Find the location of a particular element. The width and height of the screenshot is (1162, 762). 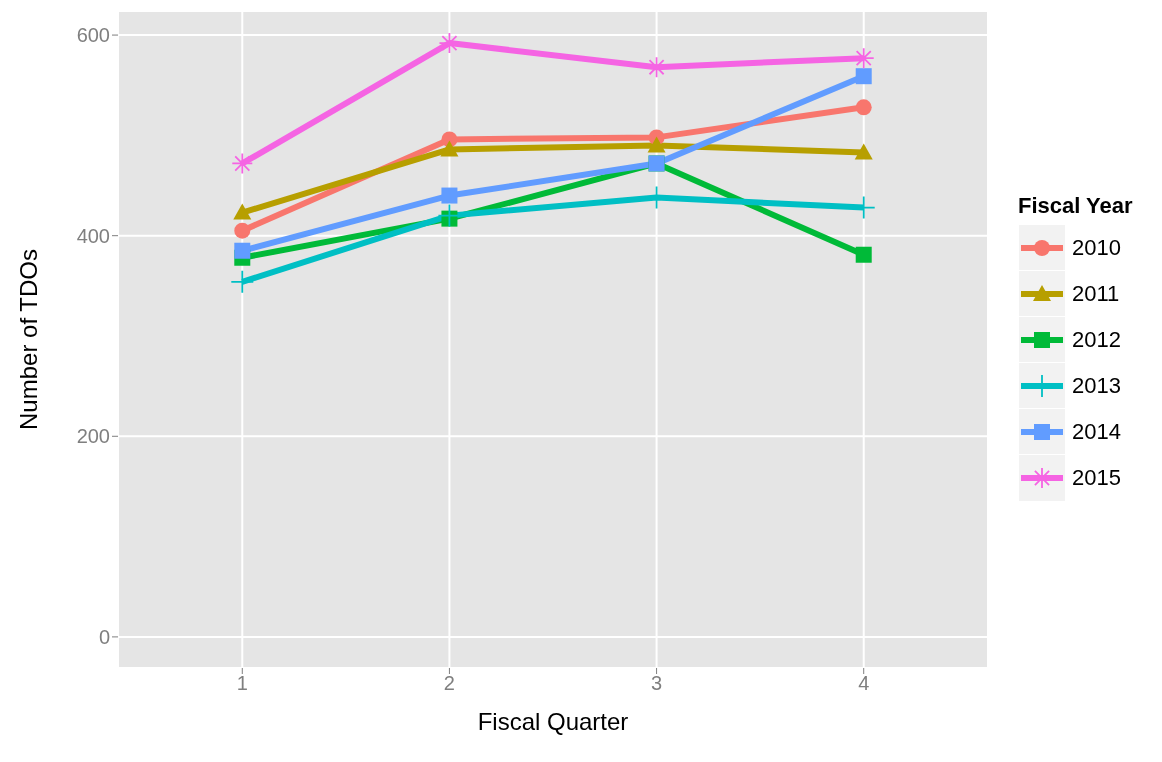

x-tick-label: 1 is located at coordinates (242, 683).